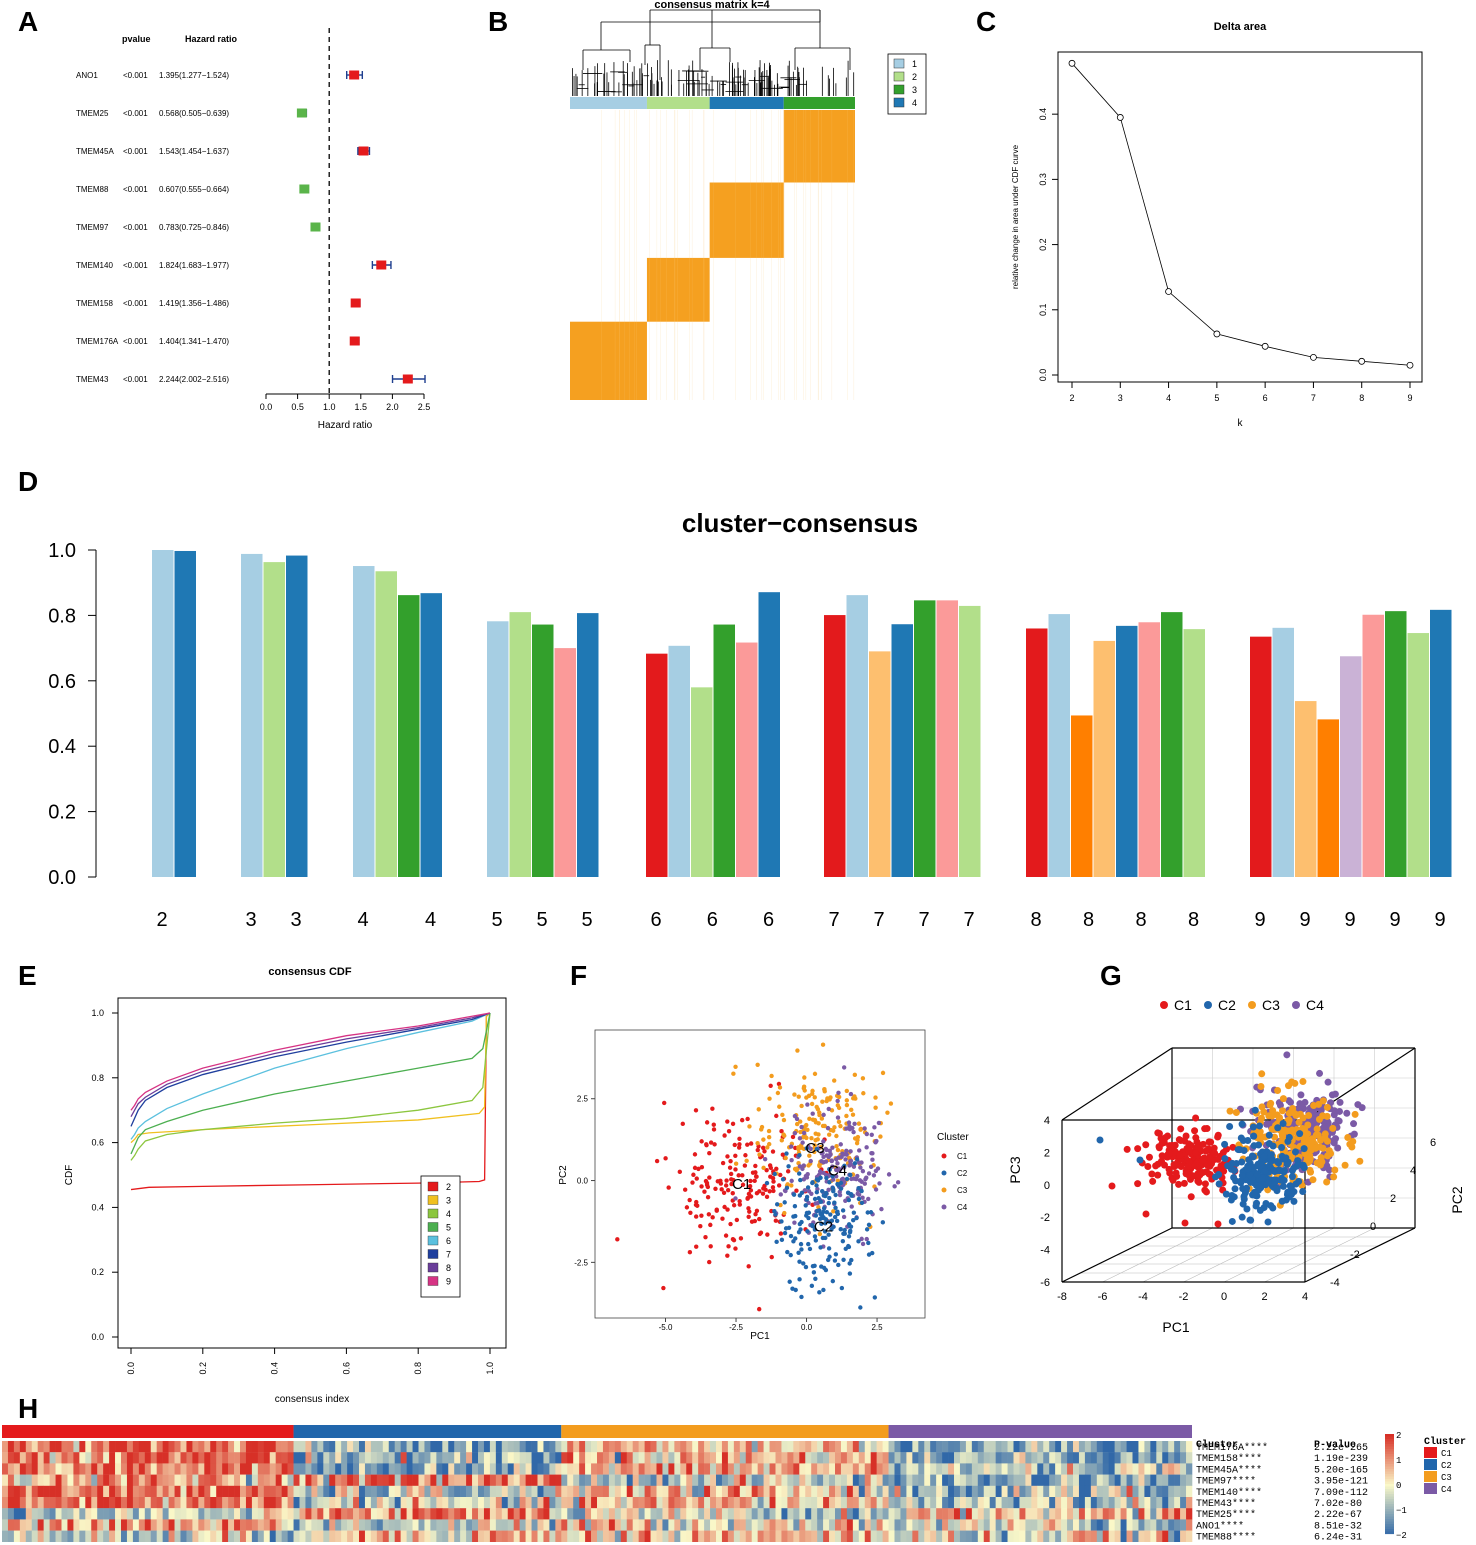  What do you see at coordinates (28, 1408) in the screenshot?
I see `panel-label-h: H` at bounding box center [28, 1408].